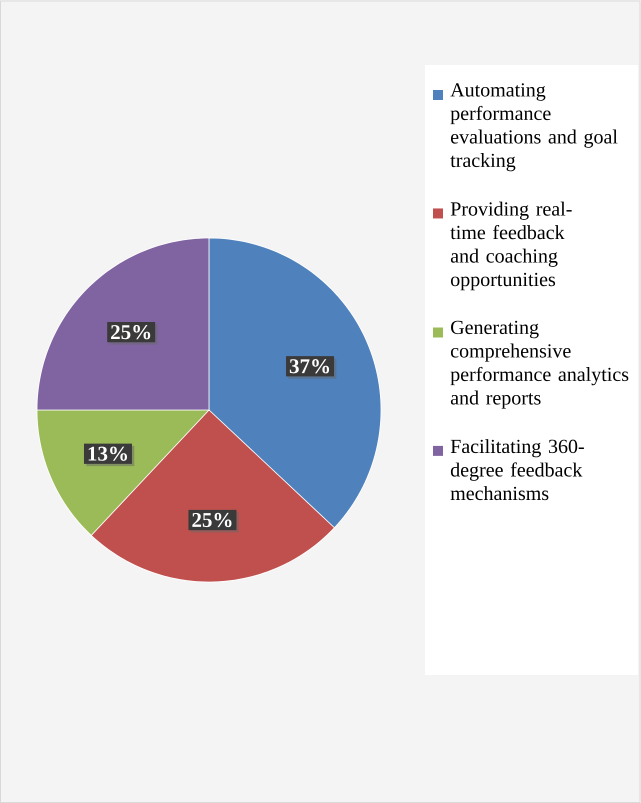  What do you see at coordinates (534, 127) in the screenshot?
I see `legend-label: Automating performance evaluations and goal tracking` at bounding box center [534, 127].